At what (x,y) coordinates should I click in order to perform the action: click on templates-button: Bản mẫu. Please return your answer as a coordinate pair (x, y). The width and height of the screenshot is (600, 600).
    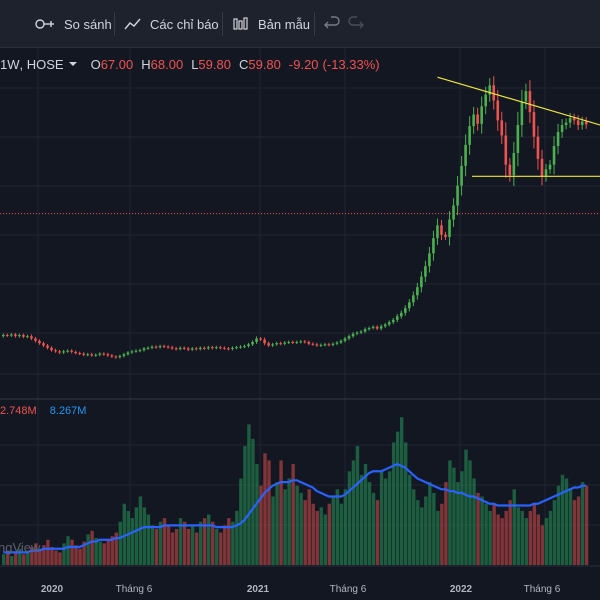
    Looking at the image, I should click on (271, 24).